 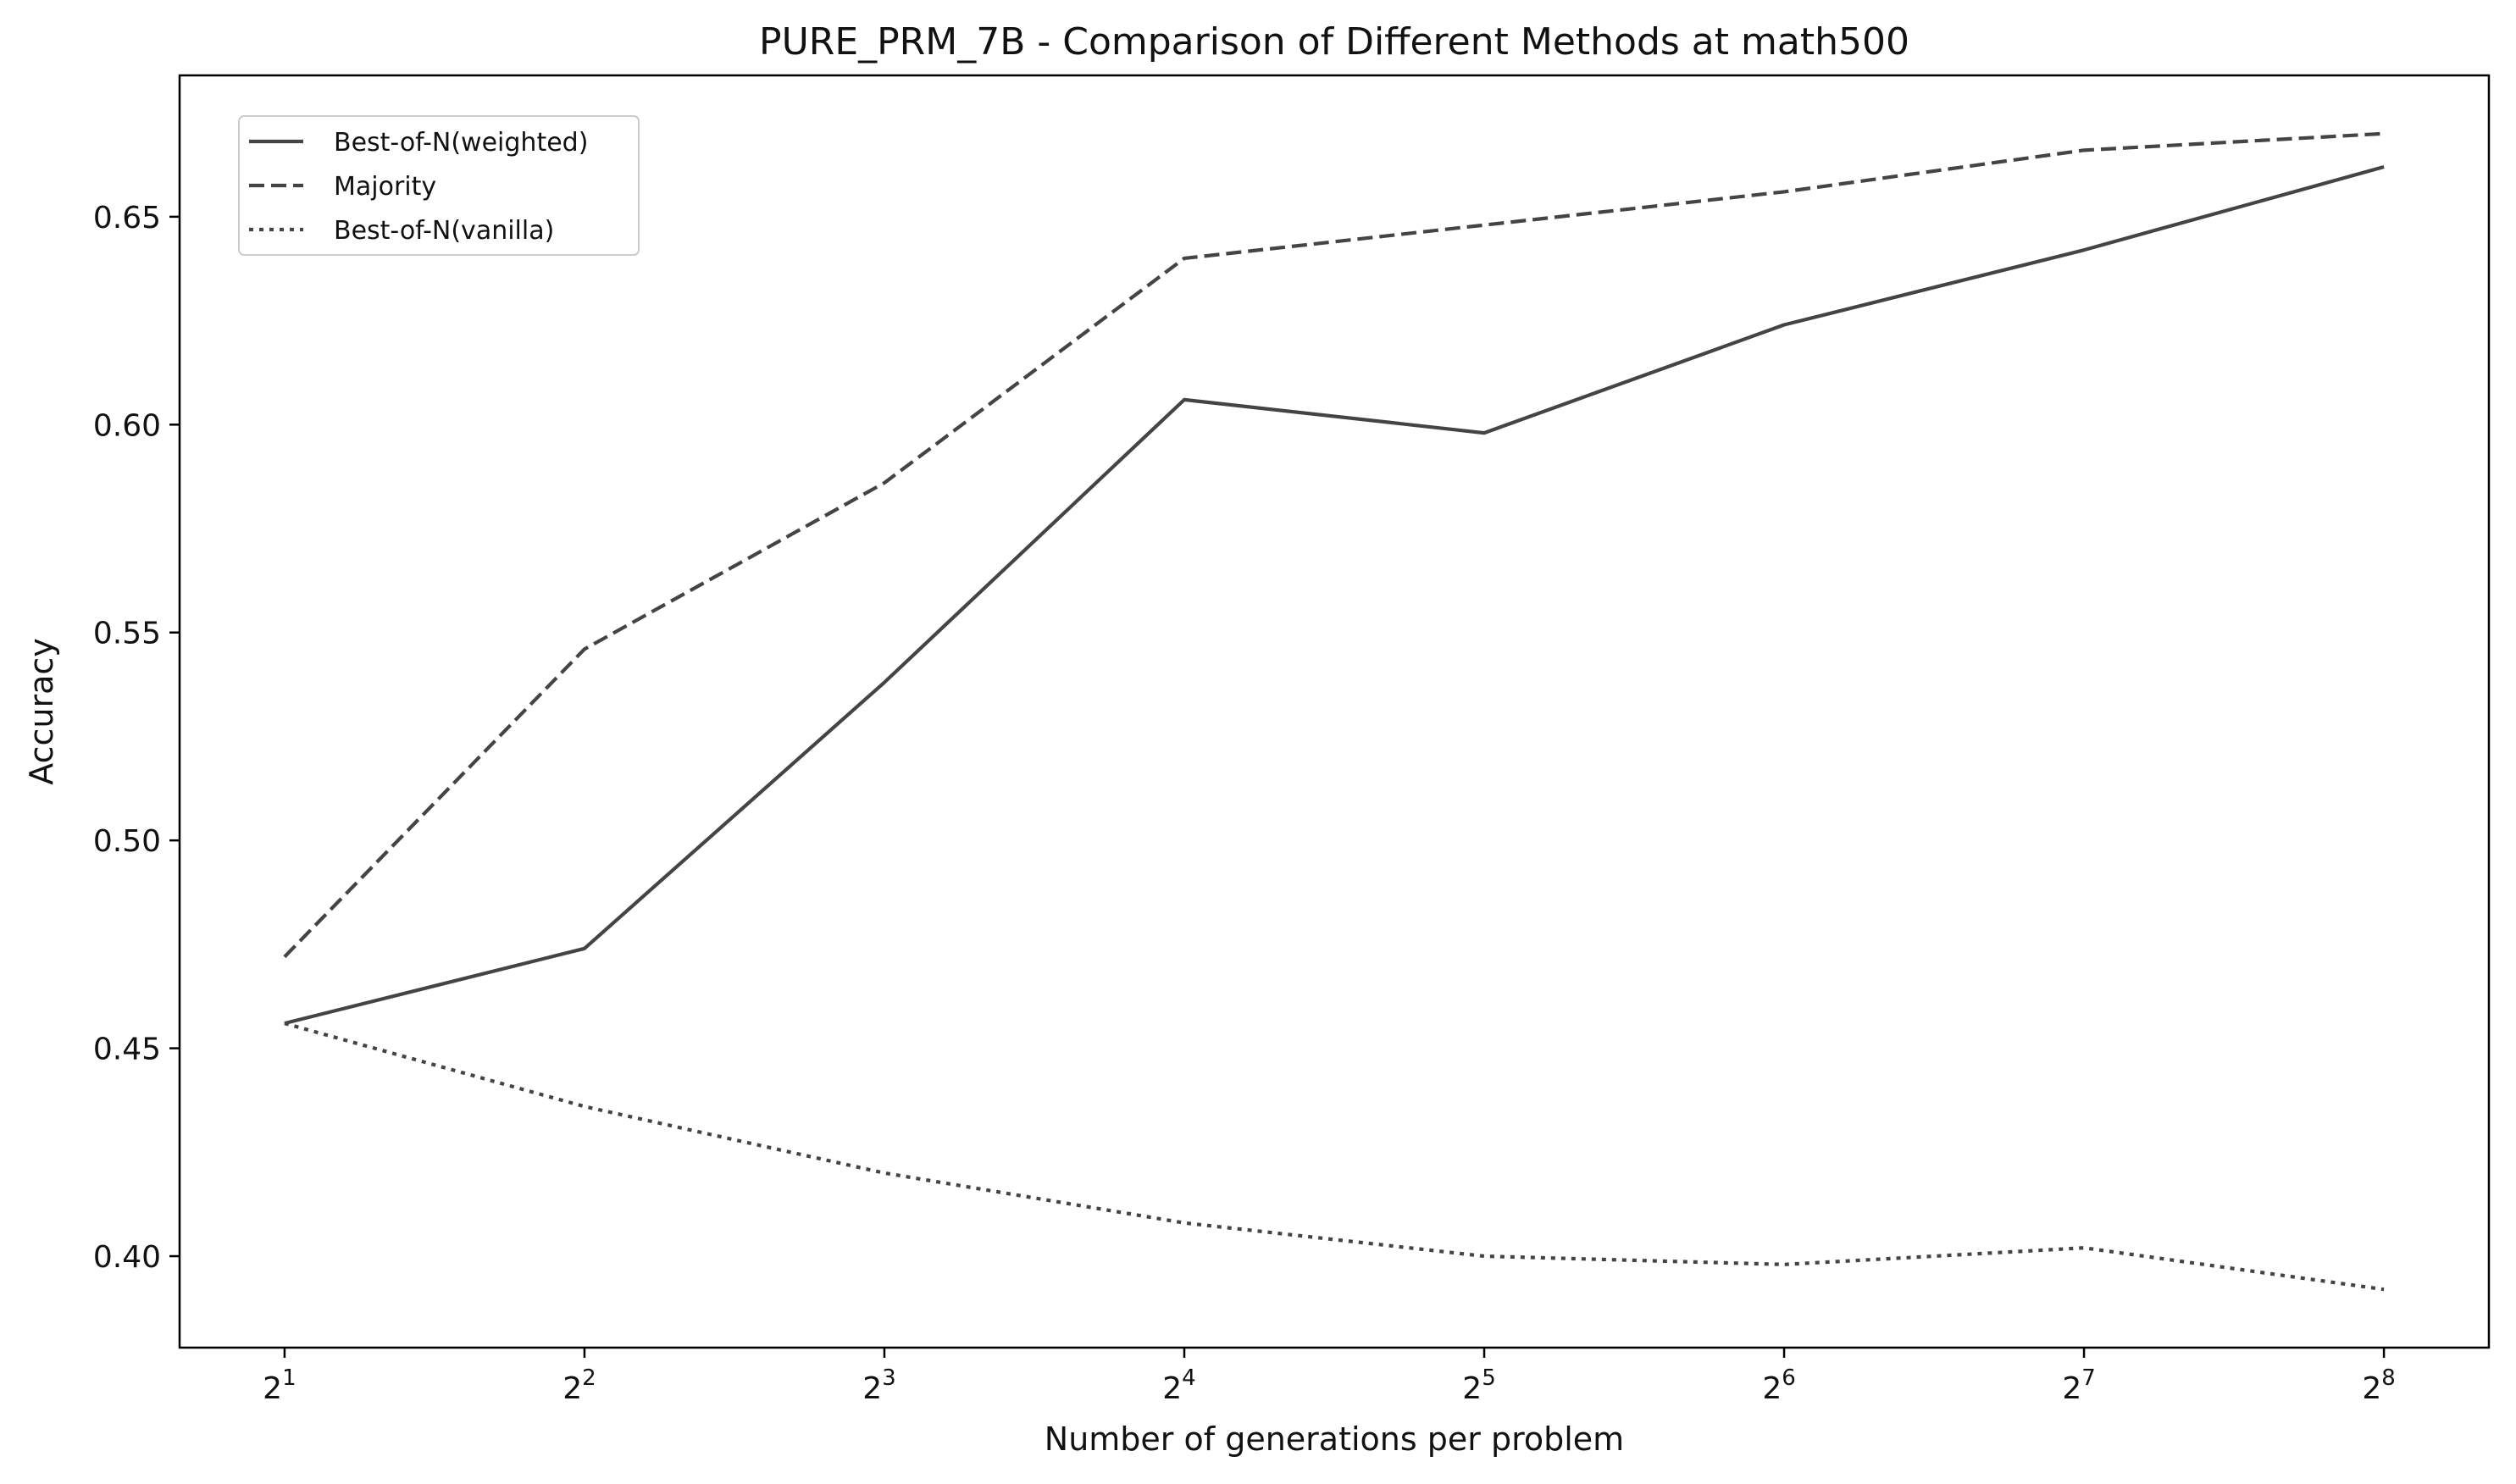 What do you see at coordinates (2088, 1378) in the screenshot?
I see `x-tick-label-exponent: 7` at bounding box center [2088, 1378].